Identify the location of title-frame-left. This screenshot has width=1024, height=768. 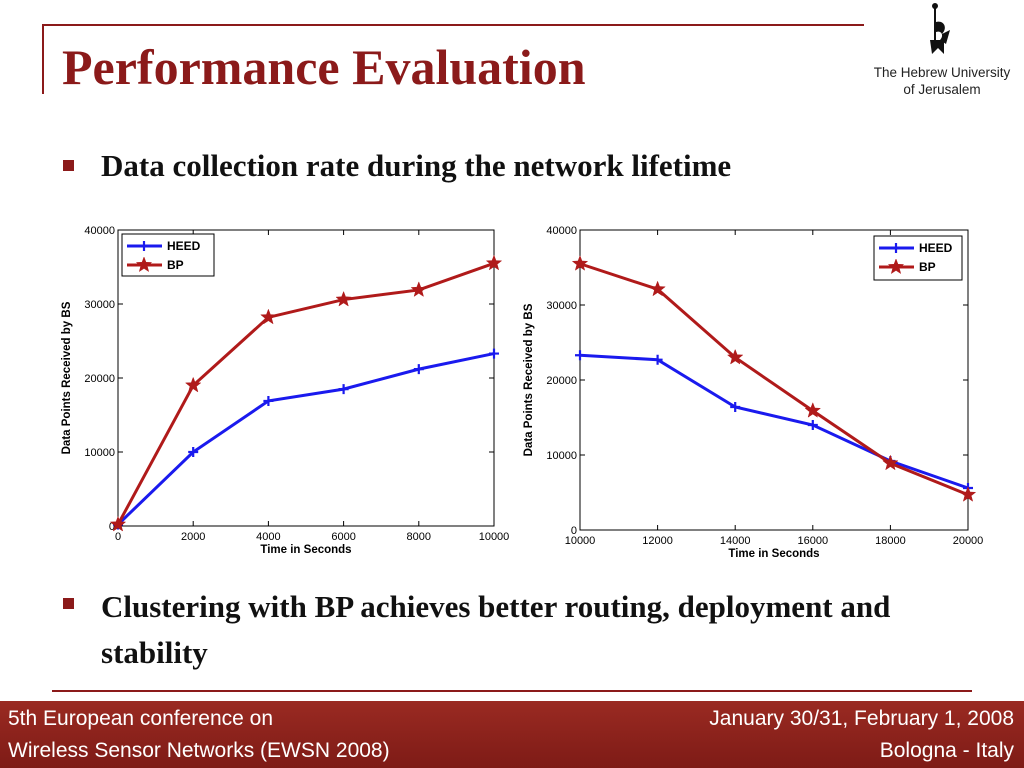
(43, 59).